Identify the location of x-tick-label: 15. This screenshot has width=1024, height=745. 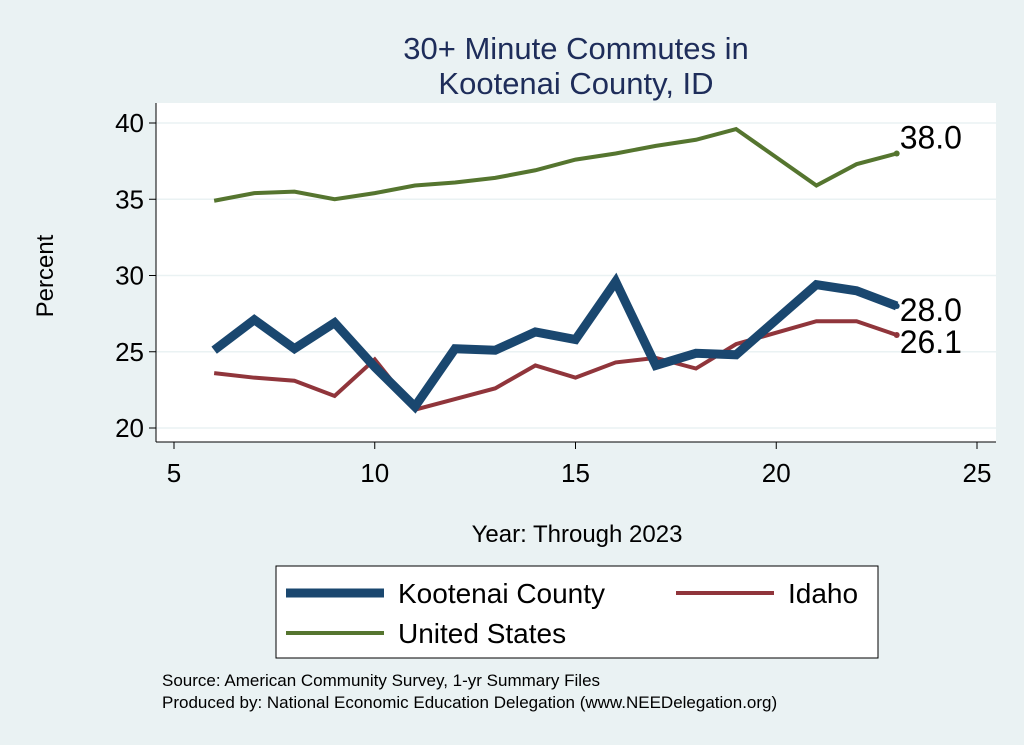
(575, 473).